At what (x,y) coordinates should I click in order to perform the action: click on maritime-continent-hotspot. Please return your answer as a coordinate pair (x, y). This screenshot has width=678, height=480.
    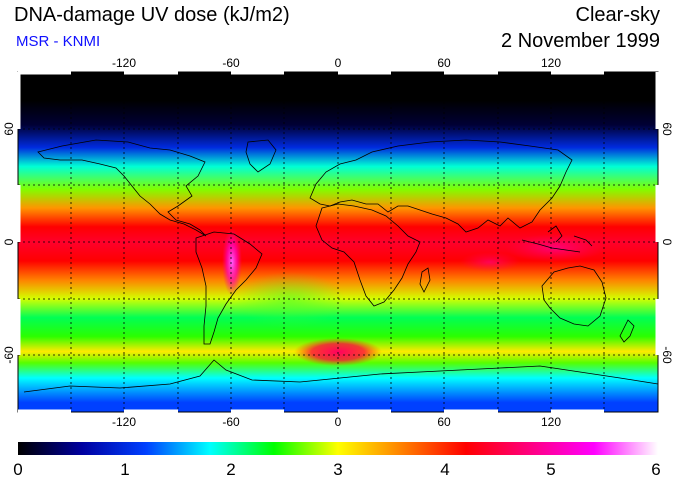
    Looking at the image, I should click on (555, 248).